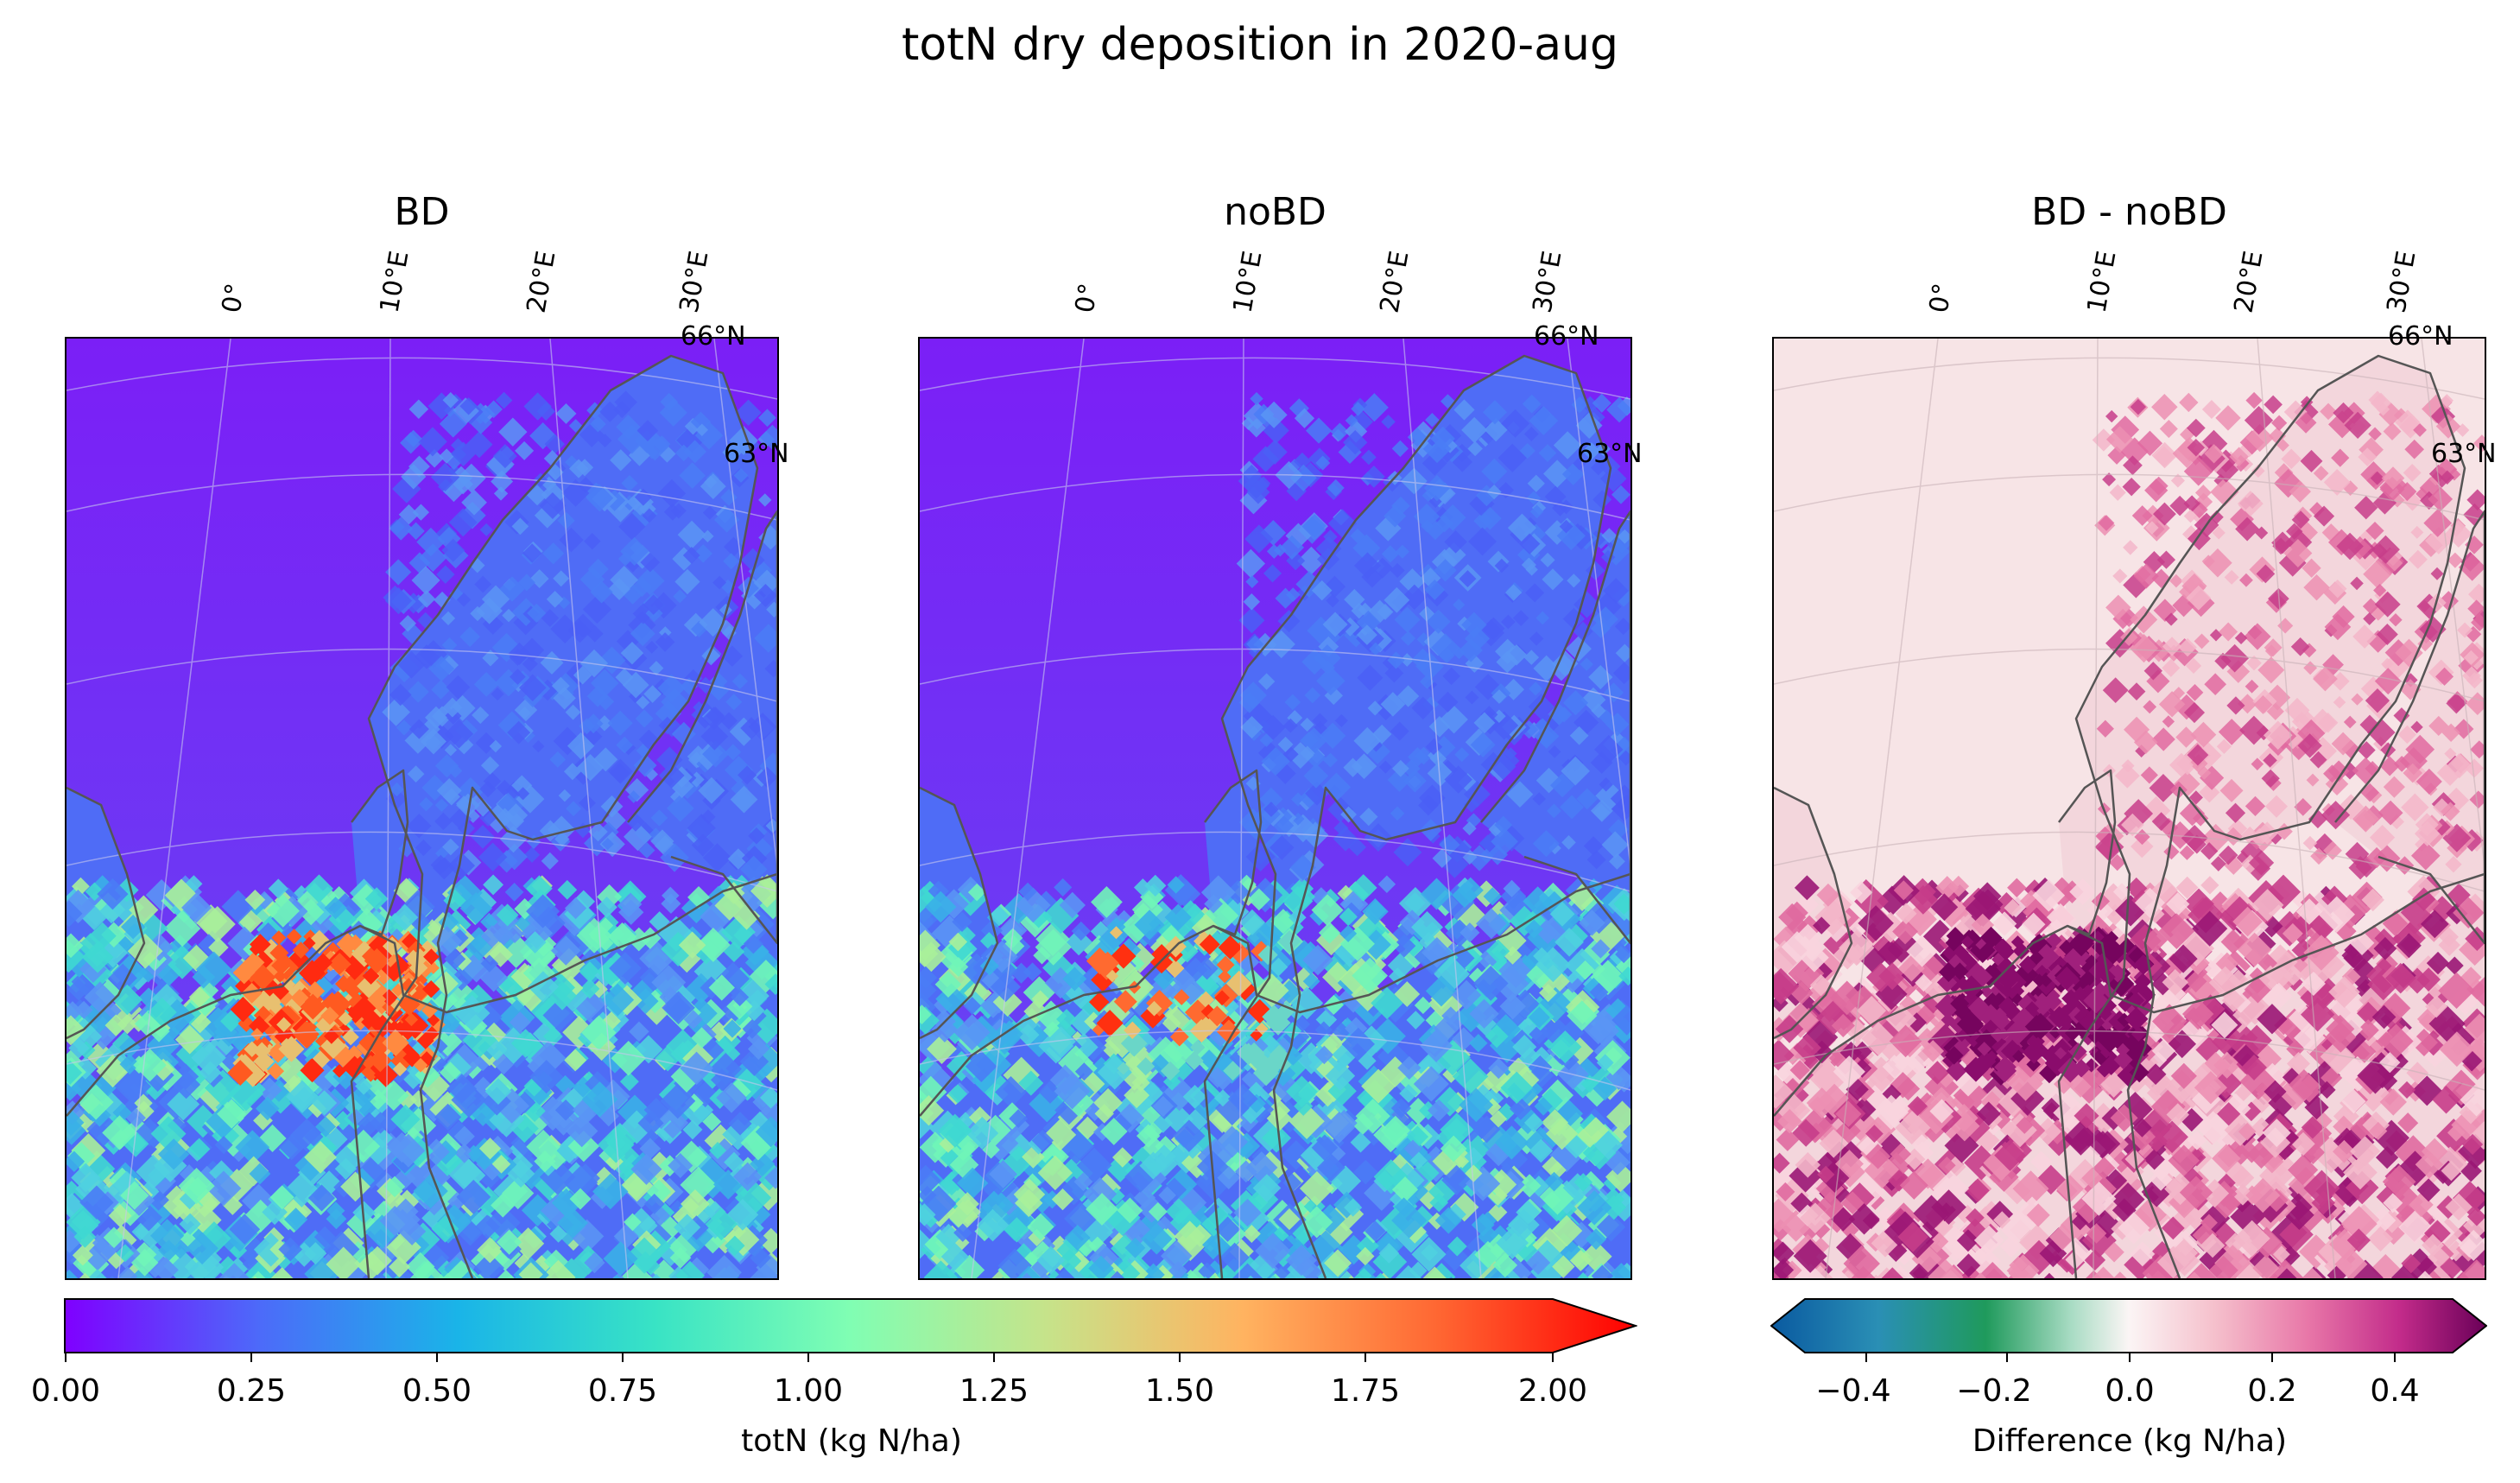 This screenshot has width=2520, height=1483. I want to click on panel-title-diff: BD - noBD, so click(2129, 212).